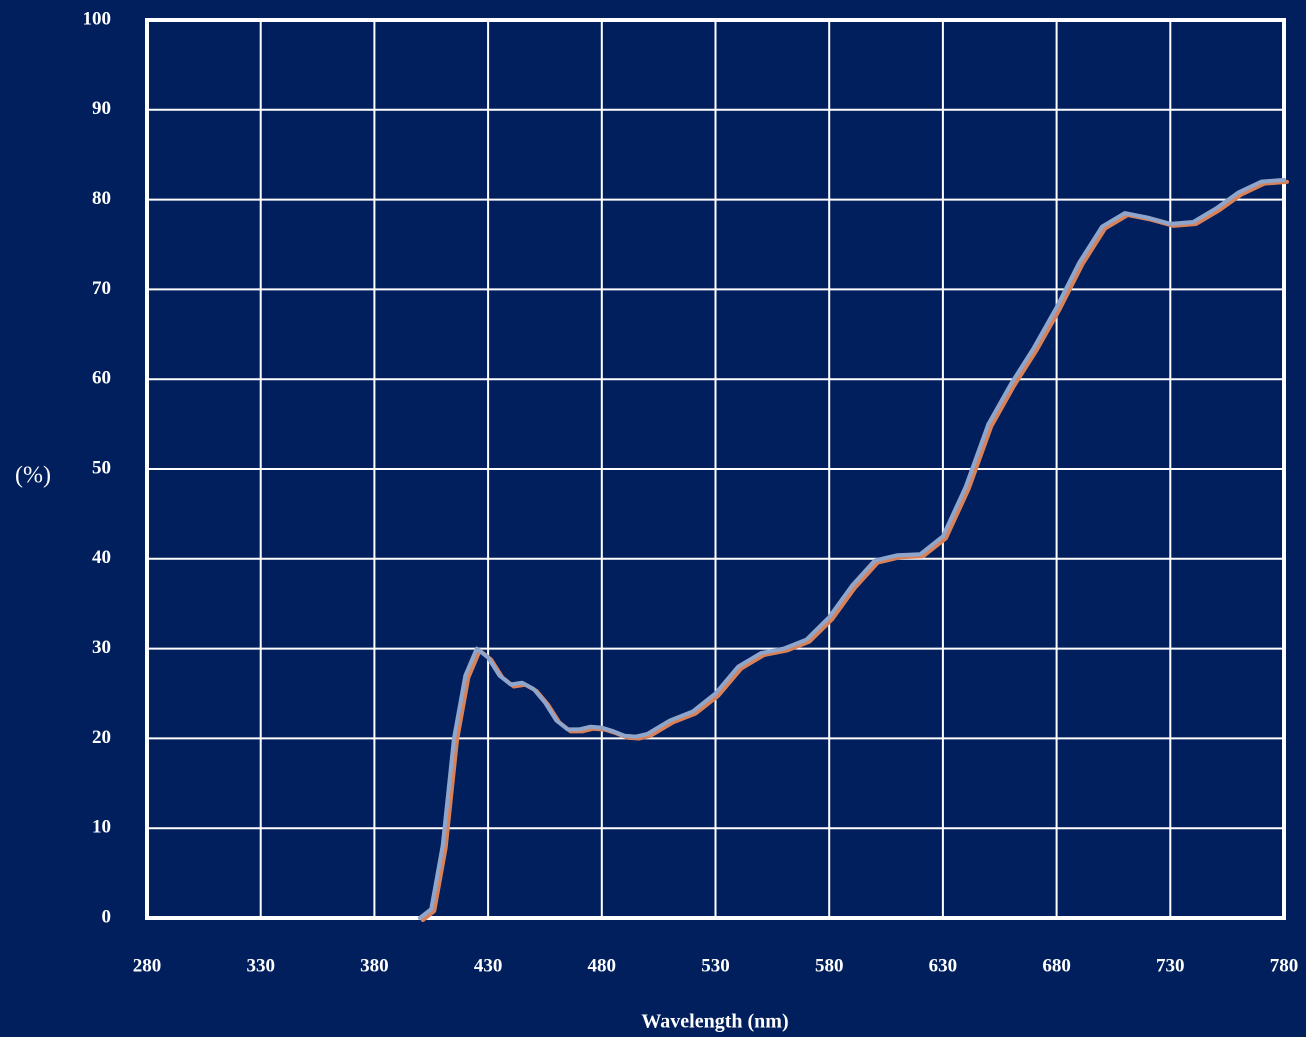  What do you see at coordinates (1284, 965) in the screenshot?
I see `x-tick-label: 780` at bounding box center [1284, 965].